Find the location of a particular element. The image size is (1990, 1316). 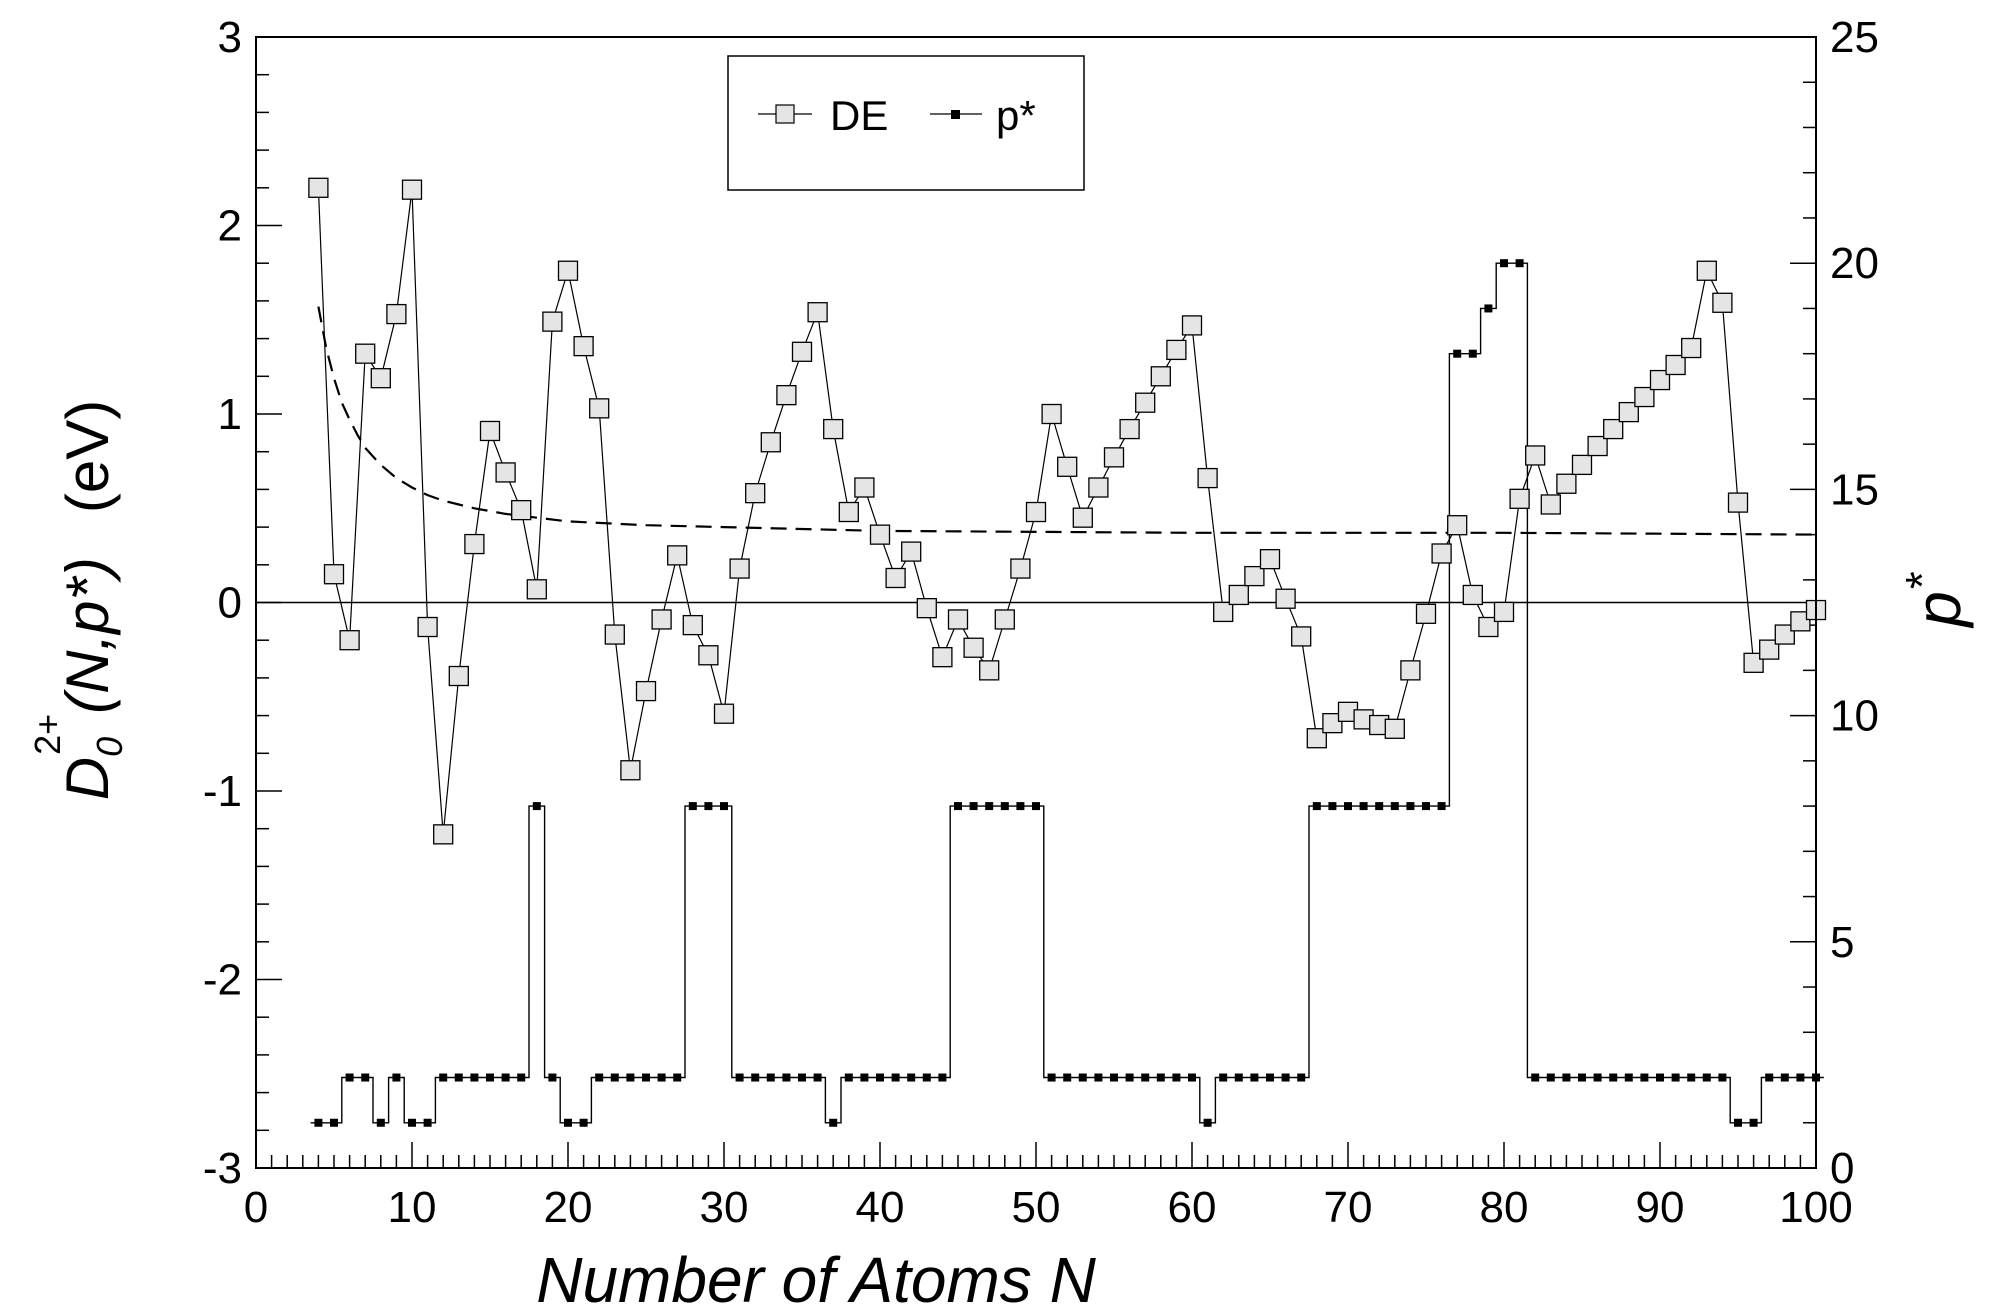

y-left-tick-label: -3 is located at coordinates (222, 1168).